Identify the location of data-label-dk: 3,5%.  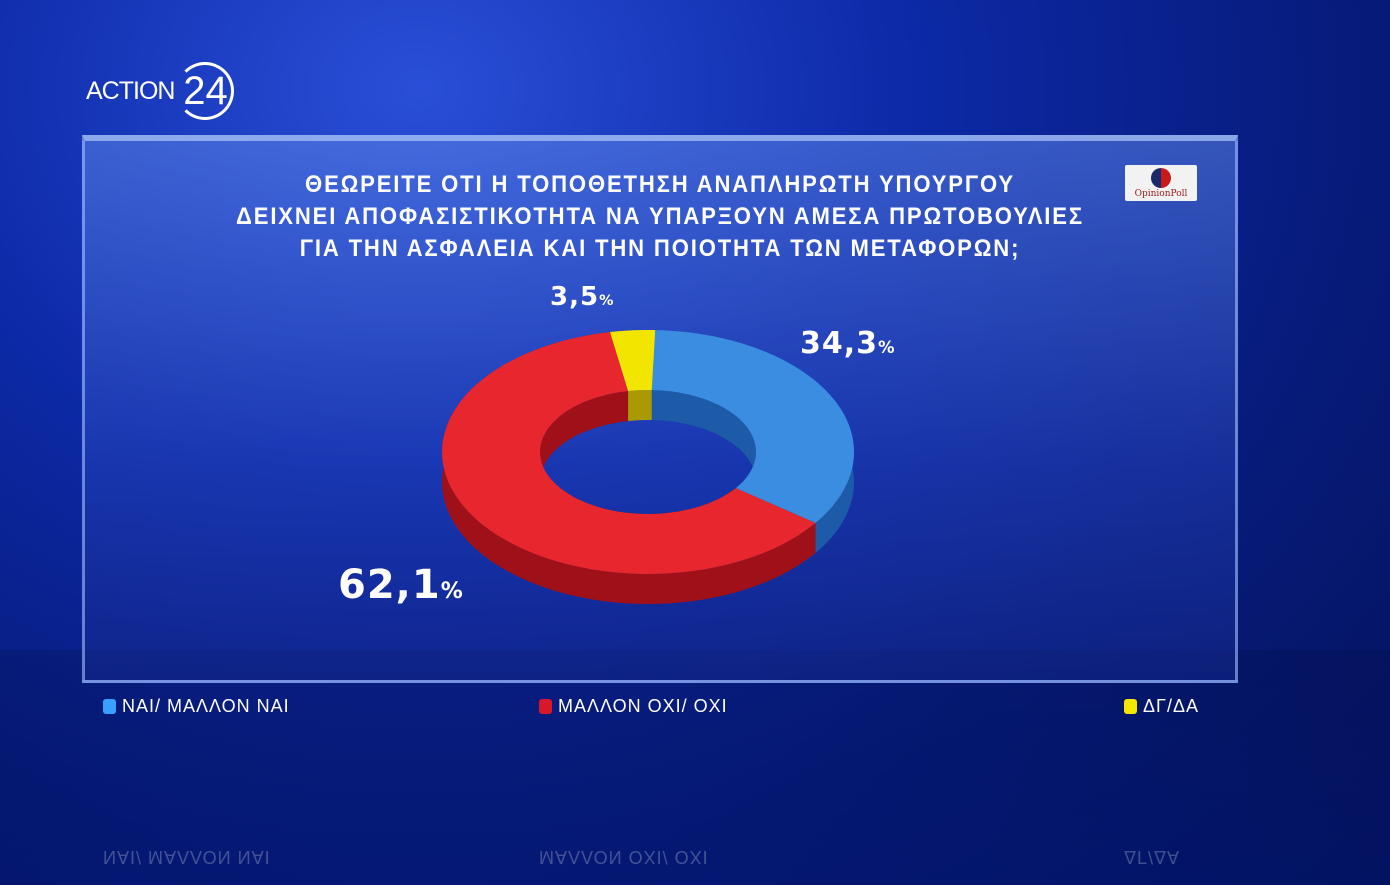
(582, 297).